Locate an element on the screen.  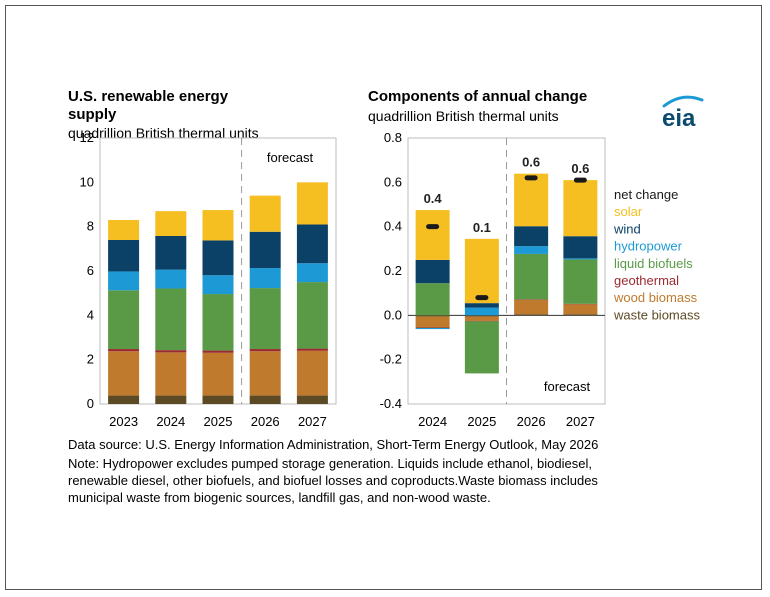
chart2-bar-hydropower-2026 is located at coordinates (531, 250).